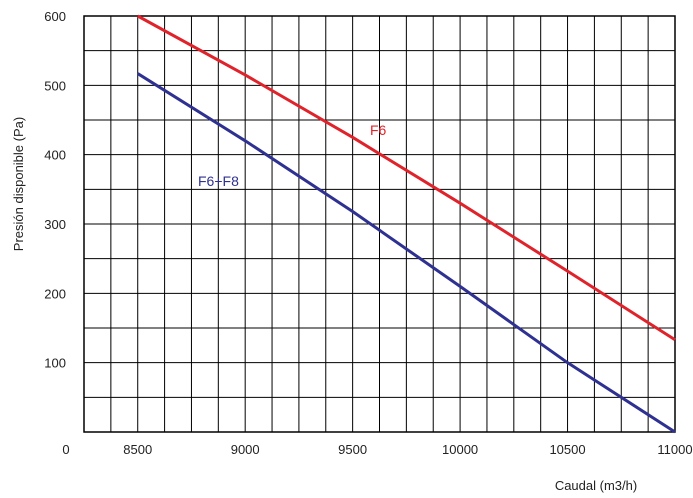 The image size is (693, 498). What do you see at coordinates (292, 155) in the screenshot?
I see `series-labels: F6 F6+F8` at bounding box center [292, 155].